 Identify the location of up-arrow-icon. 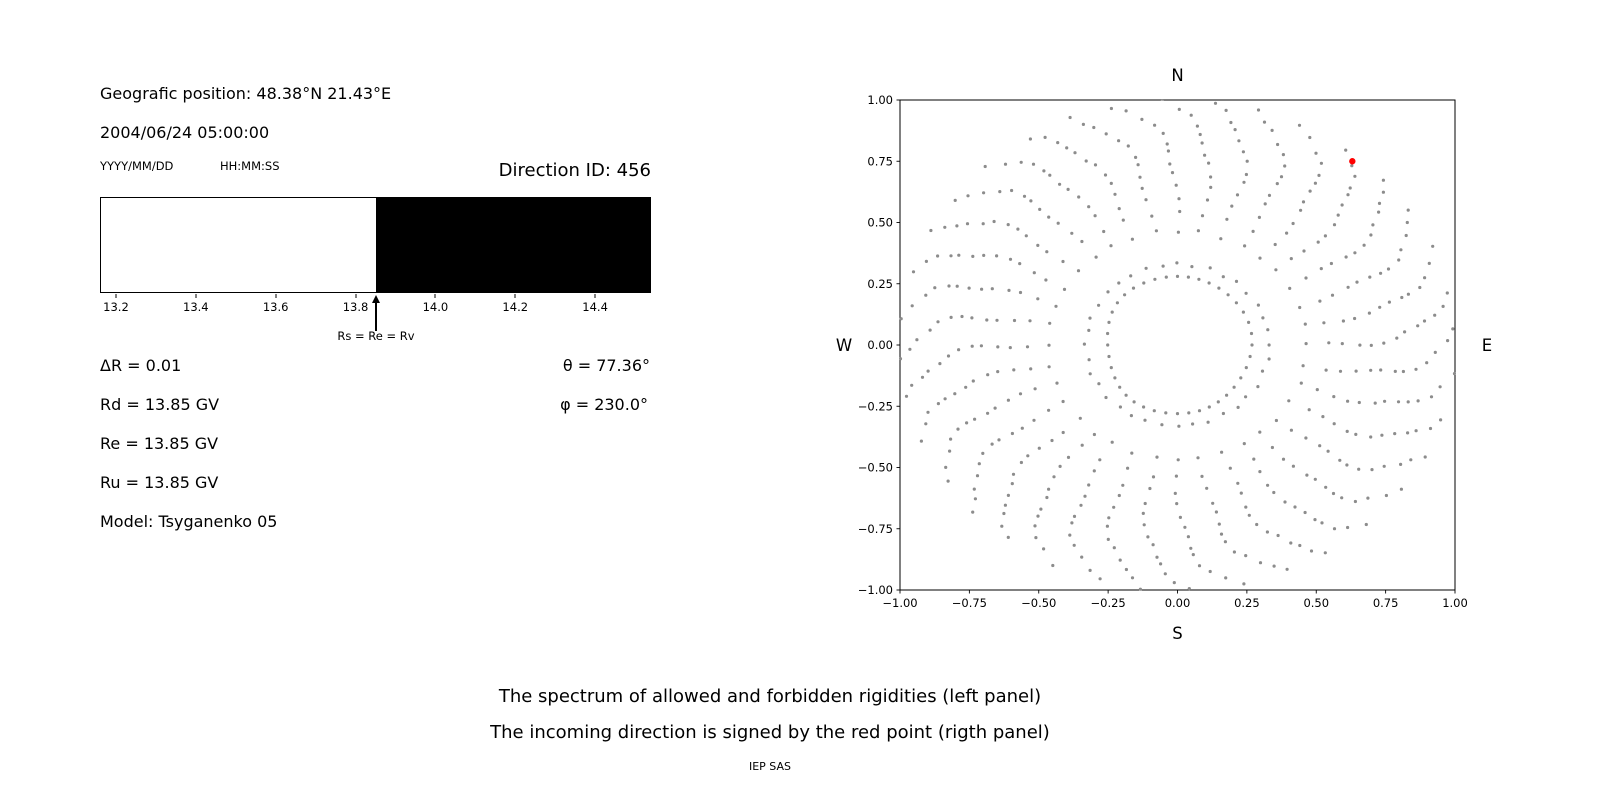
(375, 299).